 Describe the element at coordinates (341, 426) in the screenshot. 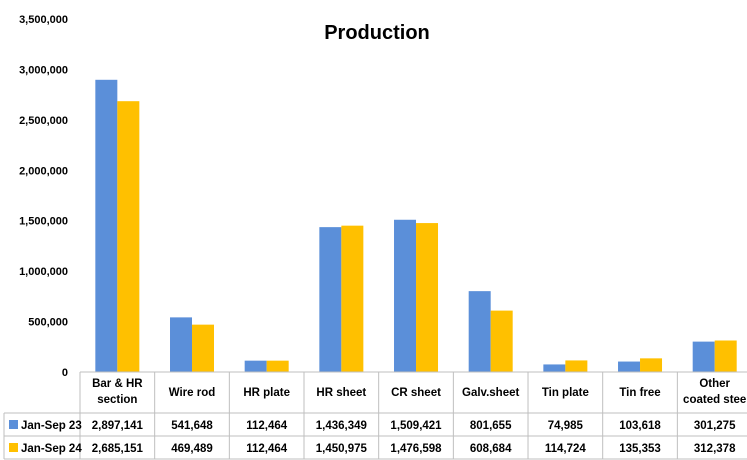

I see `table-value: 1,436,349` at that location.